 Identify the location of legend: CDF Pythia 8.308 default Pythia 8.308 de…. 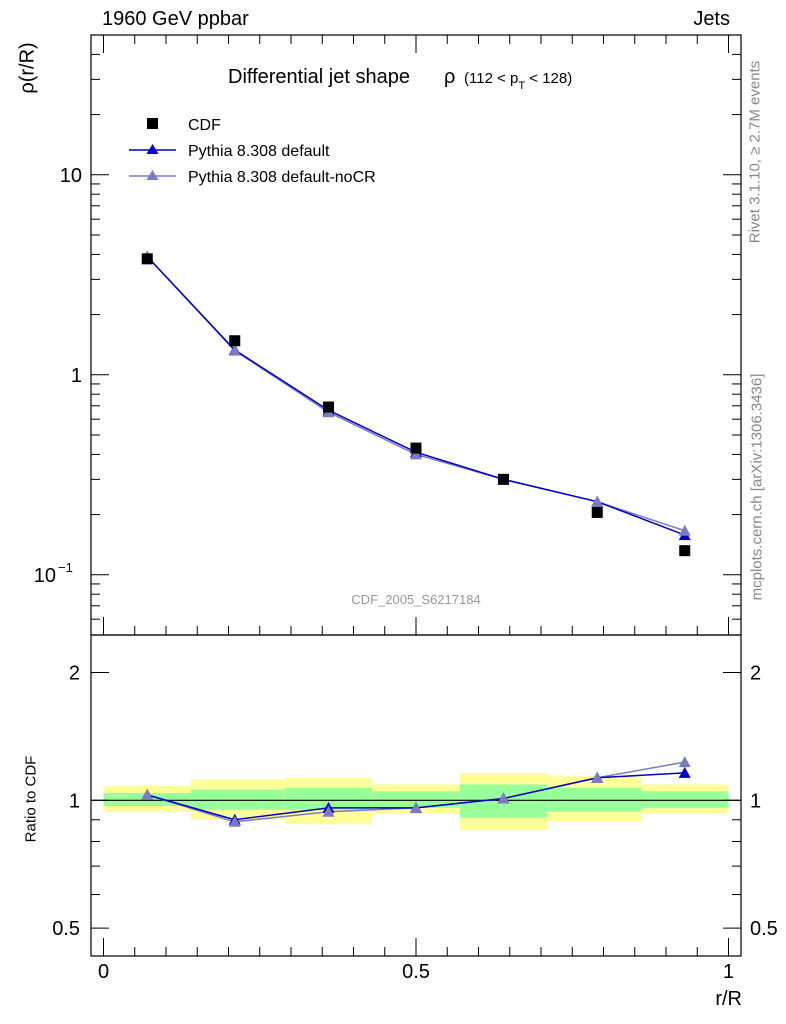
(252, 151).